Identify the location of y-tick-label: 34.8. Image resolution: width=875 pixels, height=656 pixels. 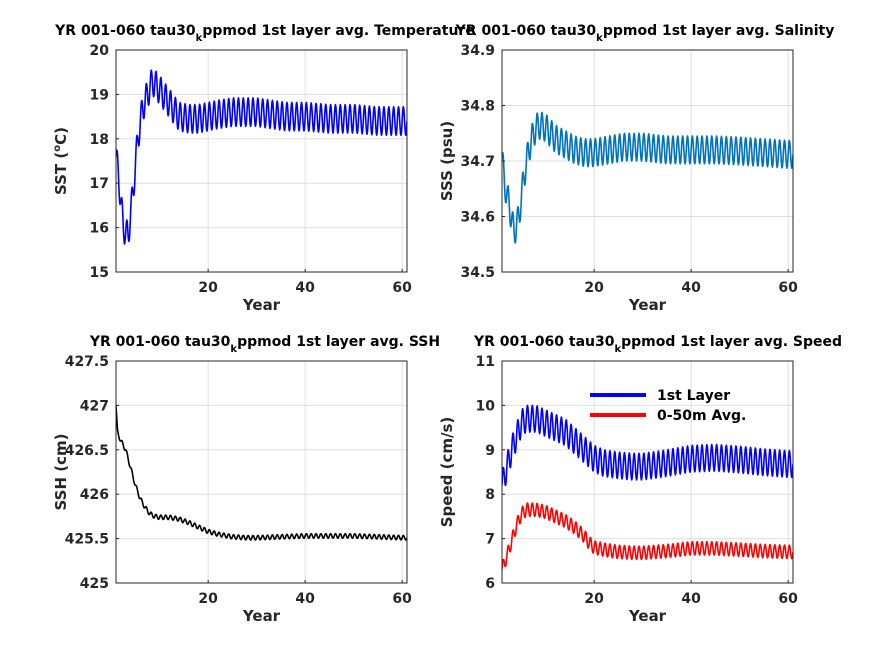
(477, 107).